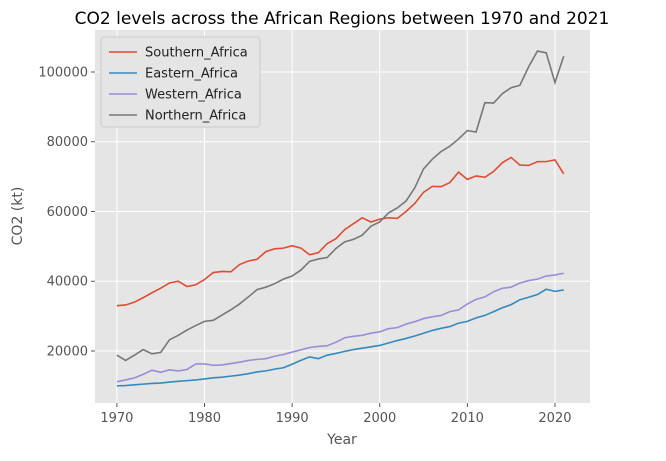 The height and width of the screenshot is (461, 666). Describe the element at coordinates (63, 72) in the screenshot. I see `y-tick-label: 100000` at that location.